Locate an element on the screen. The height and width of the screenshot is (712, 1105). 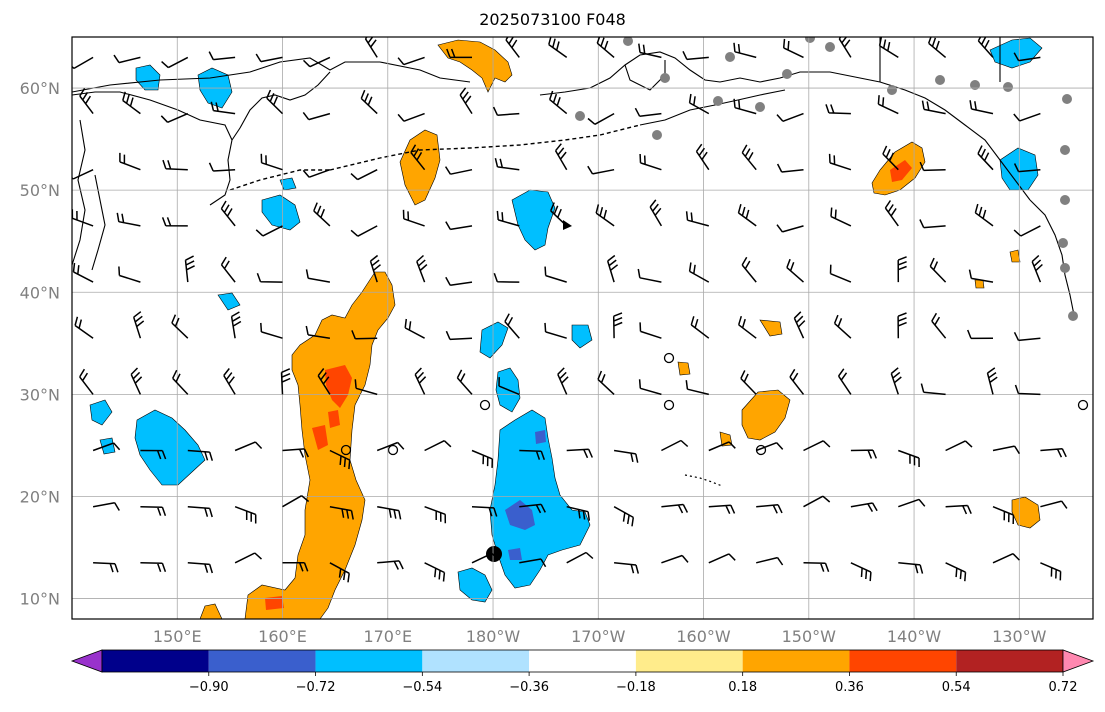
colorbar-tick-label: 0.54 is located at coordinates (956, 687).